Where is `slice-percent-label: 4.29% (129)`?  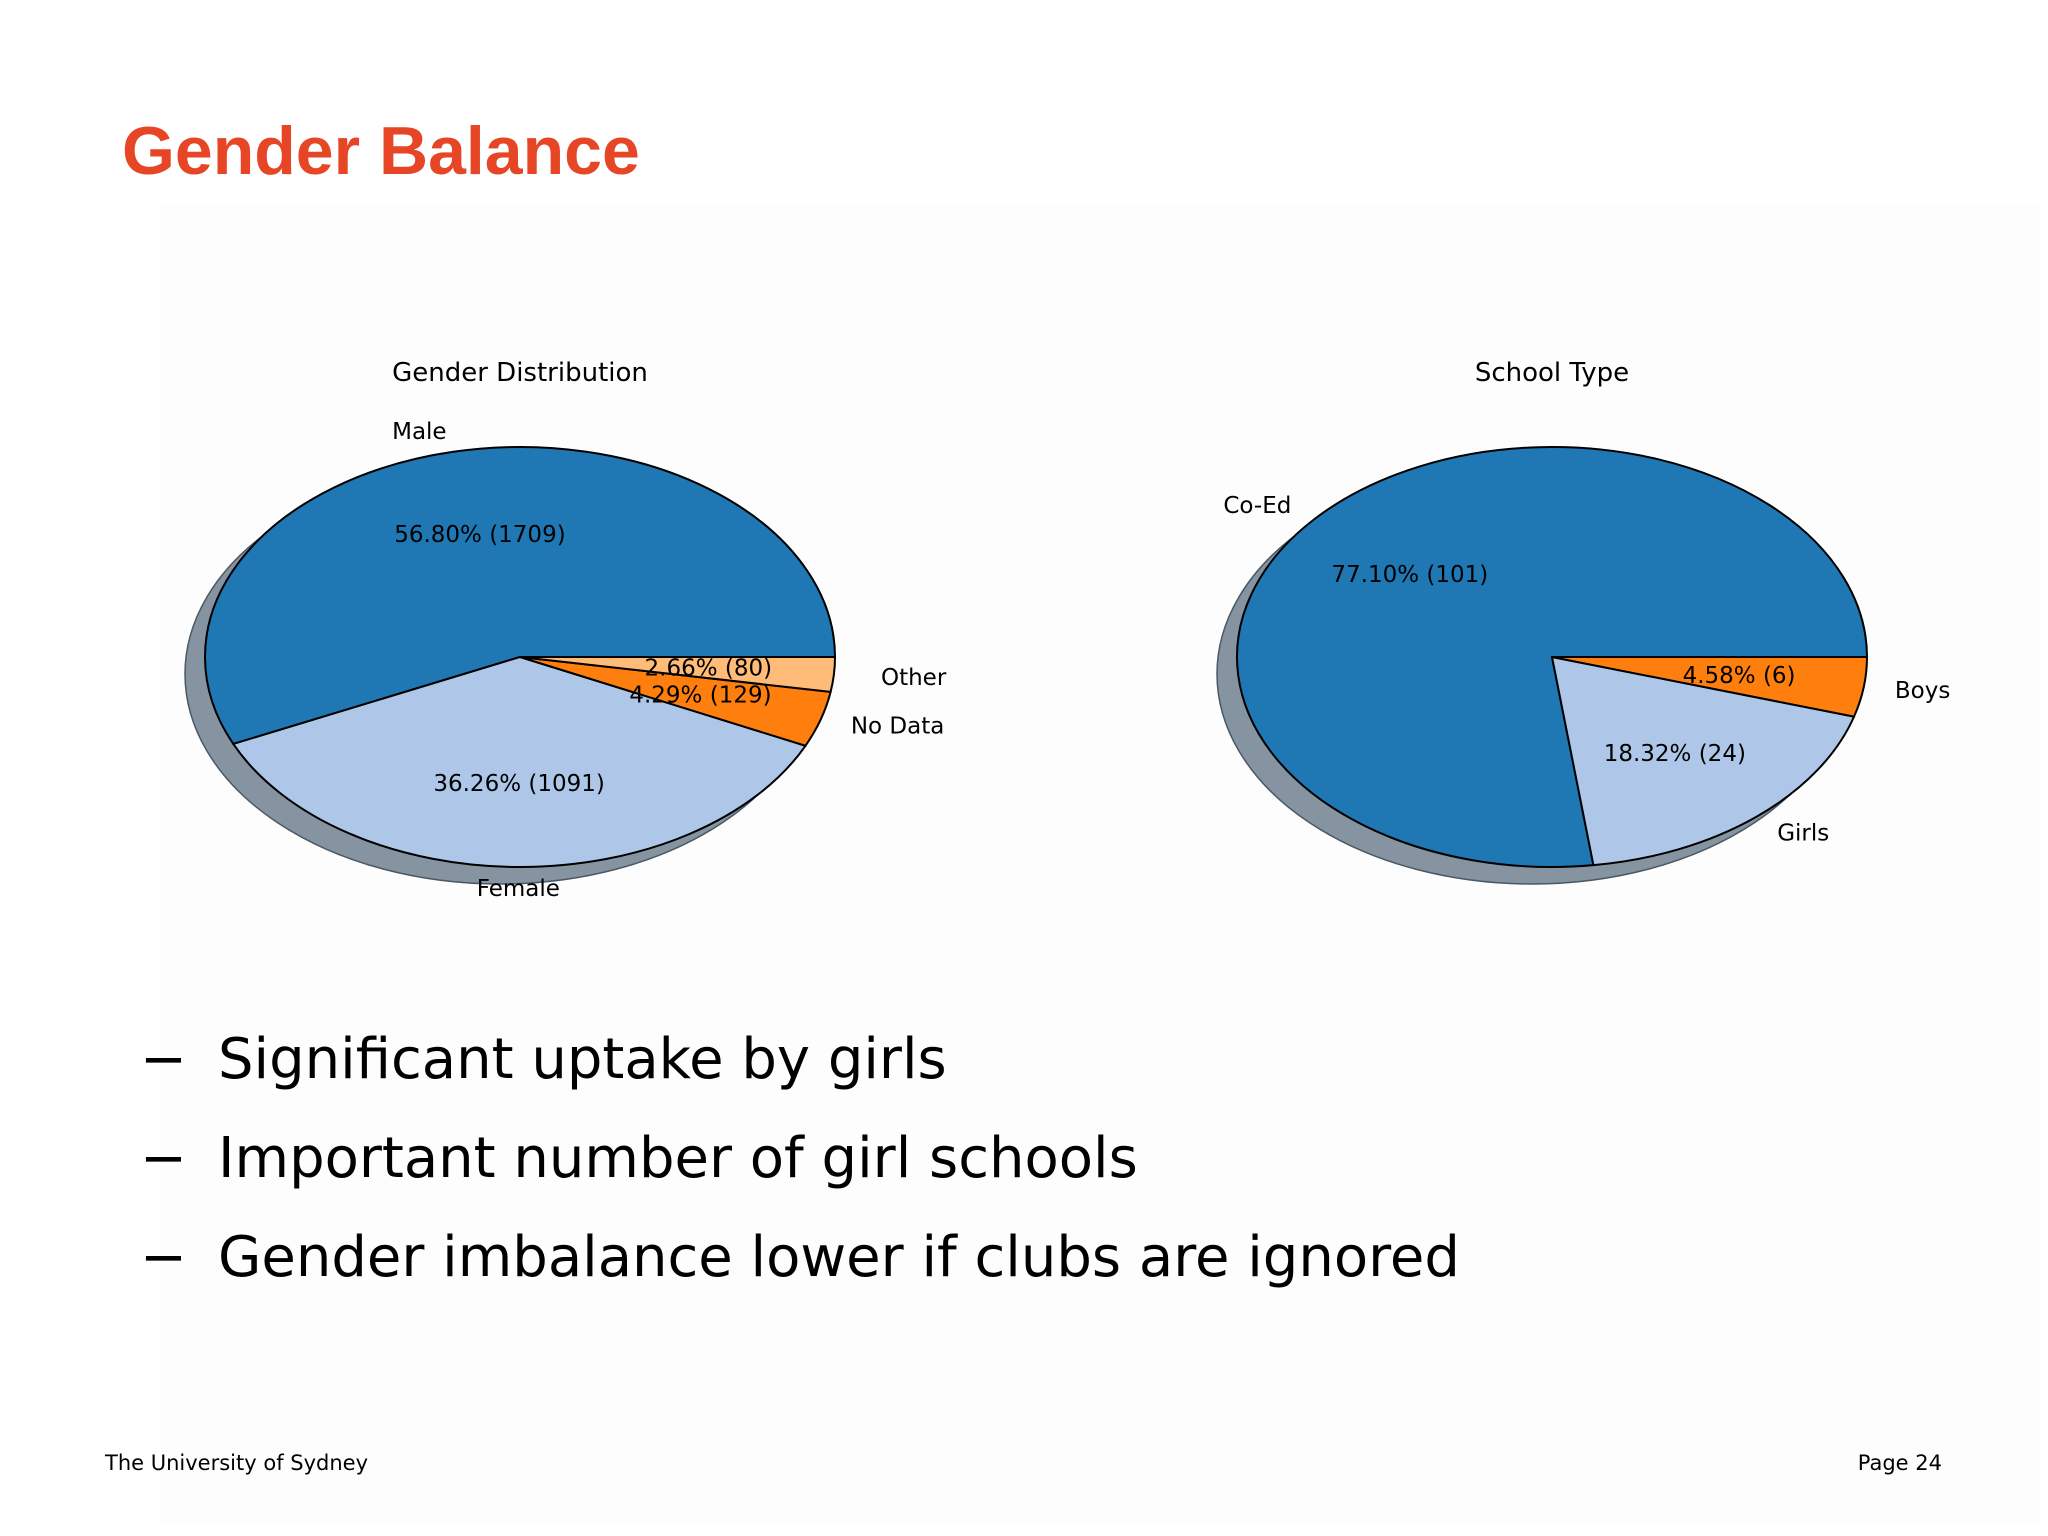
slice-percent-label: 4.29% (129) is located at coordinates (700, 695).